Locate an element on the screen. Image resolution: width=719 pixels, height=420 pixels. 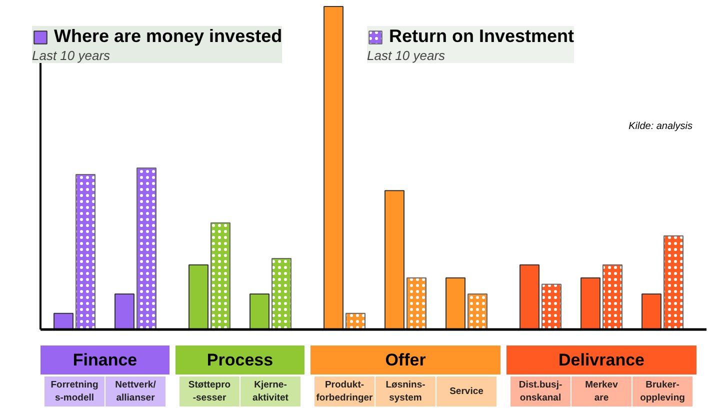
text: Offer is located at coordinates (405, 360).